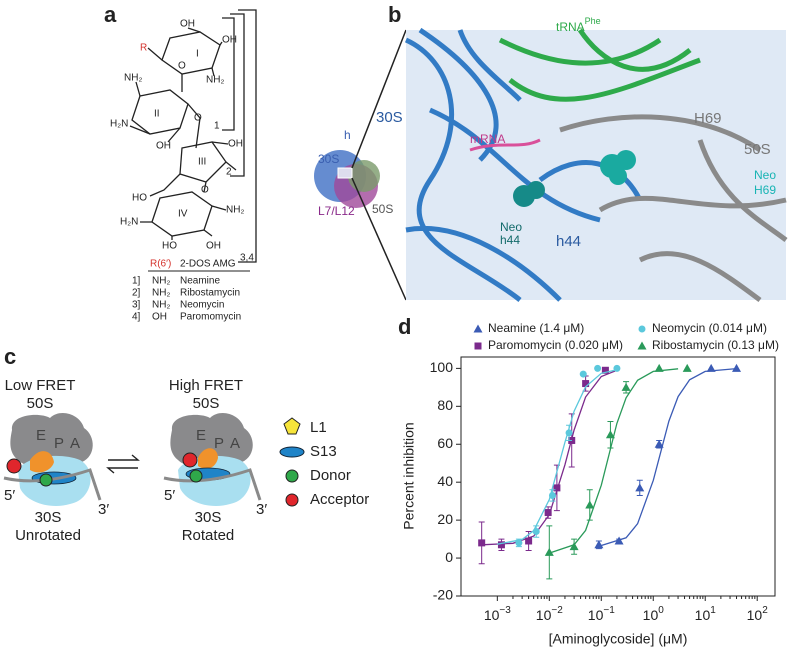  What do you see at coordinates (183, 214) in the screenshot?
I see `ring-label: IV` at bounding box center [183, 214].